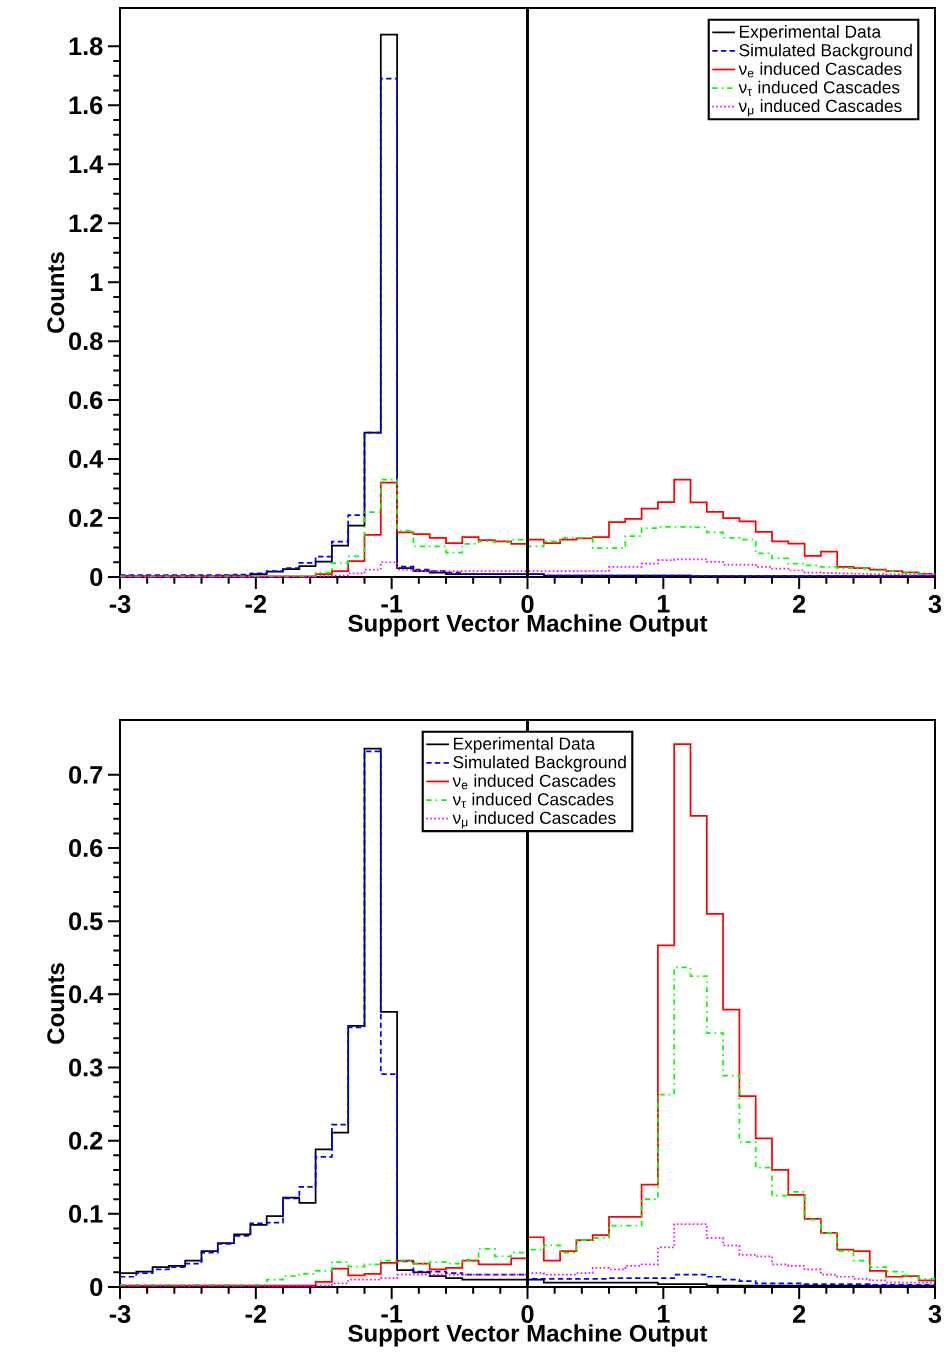 Image resolution: width=946 pixels, height=1355 pixels. Describe the element at coordinates (86, 105) in the screenshot. I see `y-tick-label: 1.6` at that location.